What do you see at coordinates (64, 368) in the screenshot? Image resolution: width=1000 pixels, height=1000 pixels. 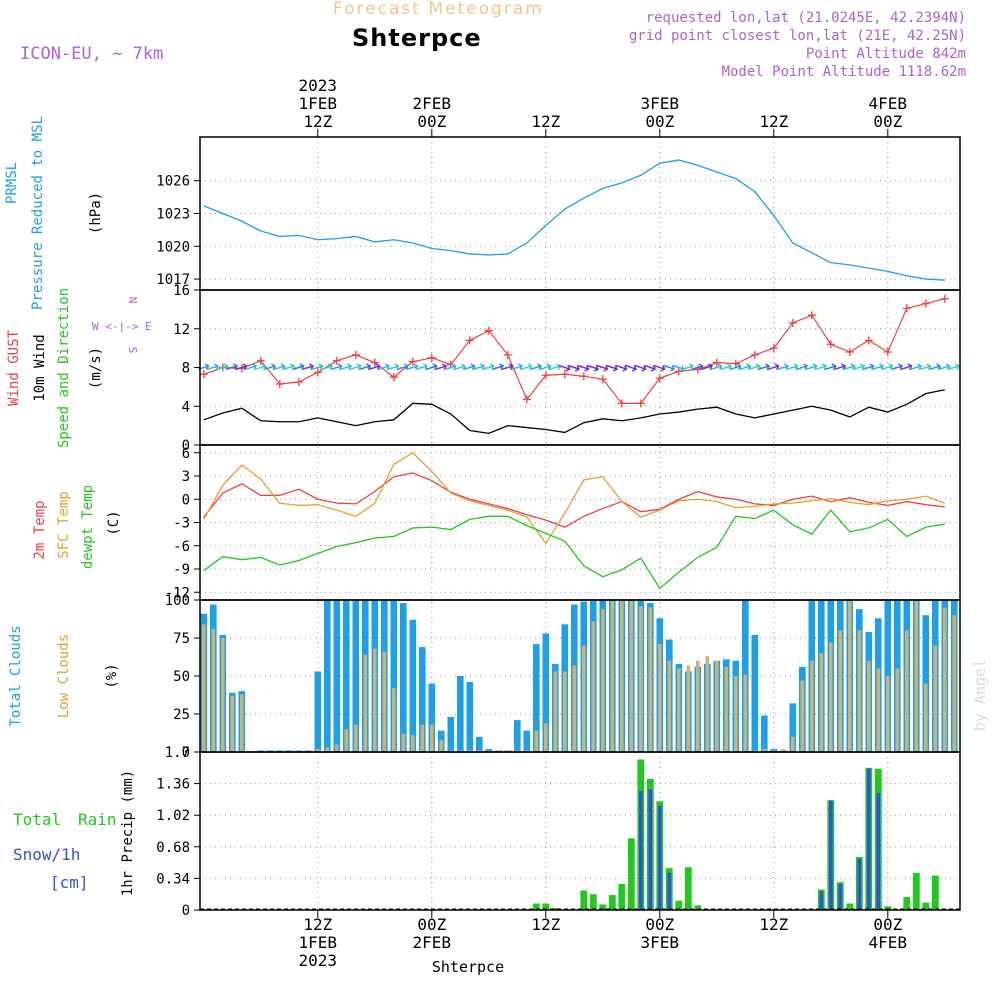 I see `wind-direction-label: Speed and Direction` at bounding box center [64, 368].